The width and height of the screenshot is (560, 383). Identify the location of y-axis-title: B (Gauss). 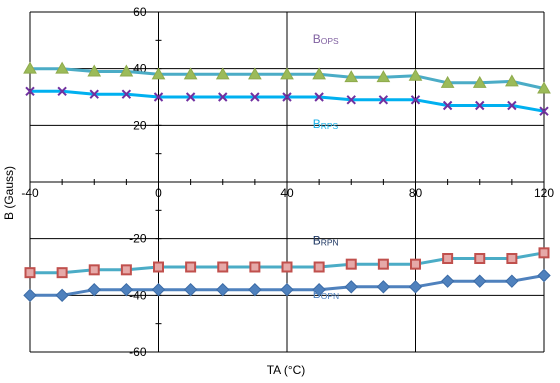
(9, 193).